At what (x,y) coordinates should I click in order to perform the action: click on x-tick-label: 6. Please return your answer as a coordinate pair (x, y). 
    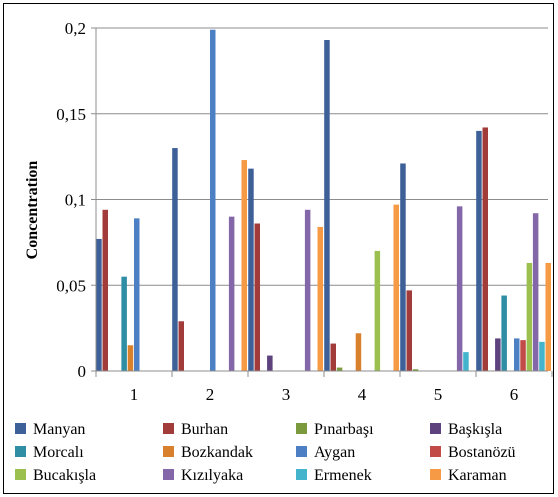
    Looking at the image, I should click on (514, 394).